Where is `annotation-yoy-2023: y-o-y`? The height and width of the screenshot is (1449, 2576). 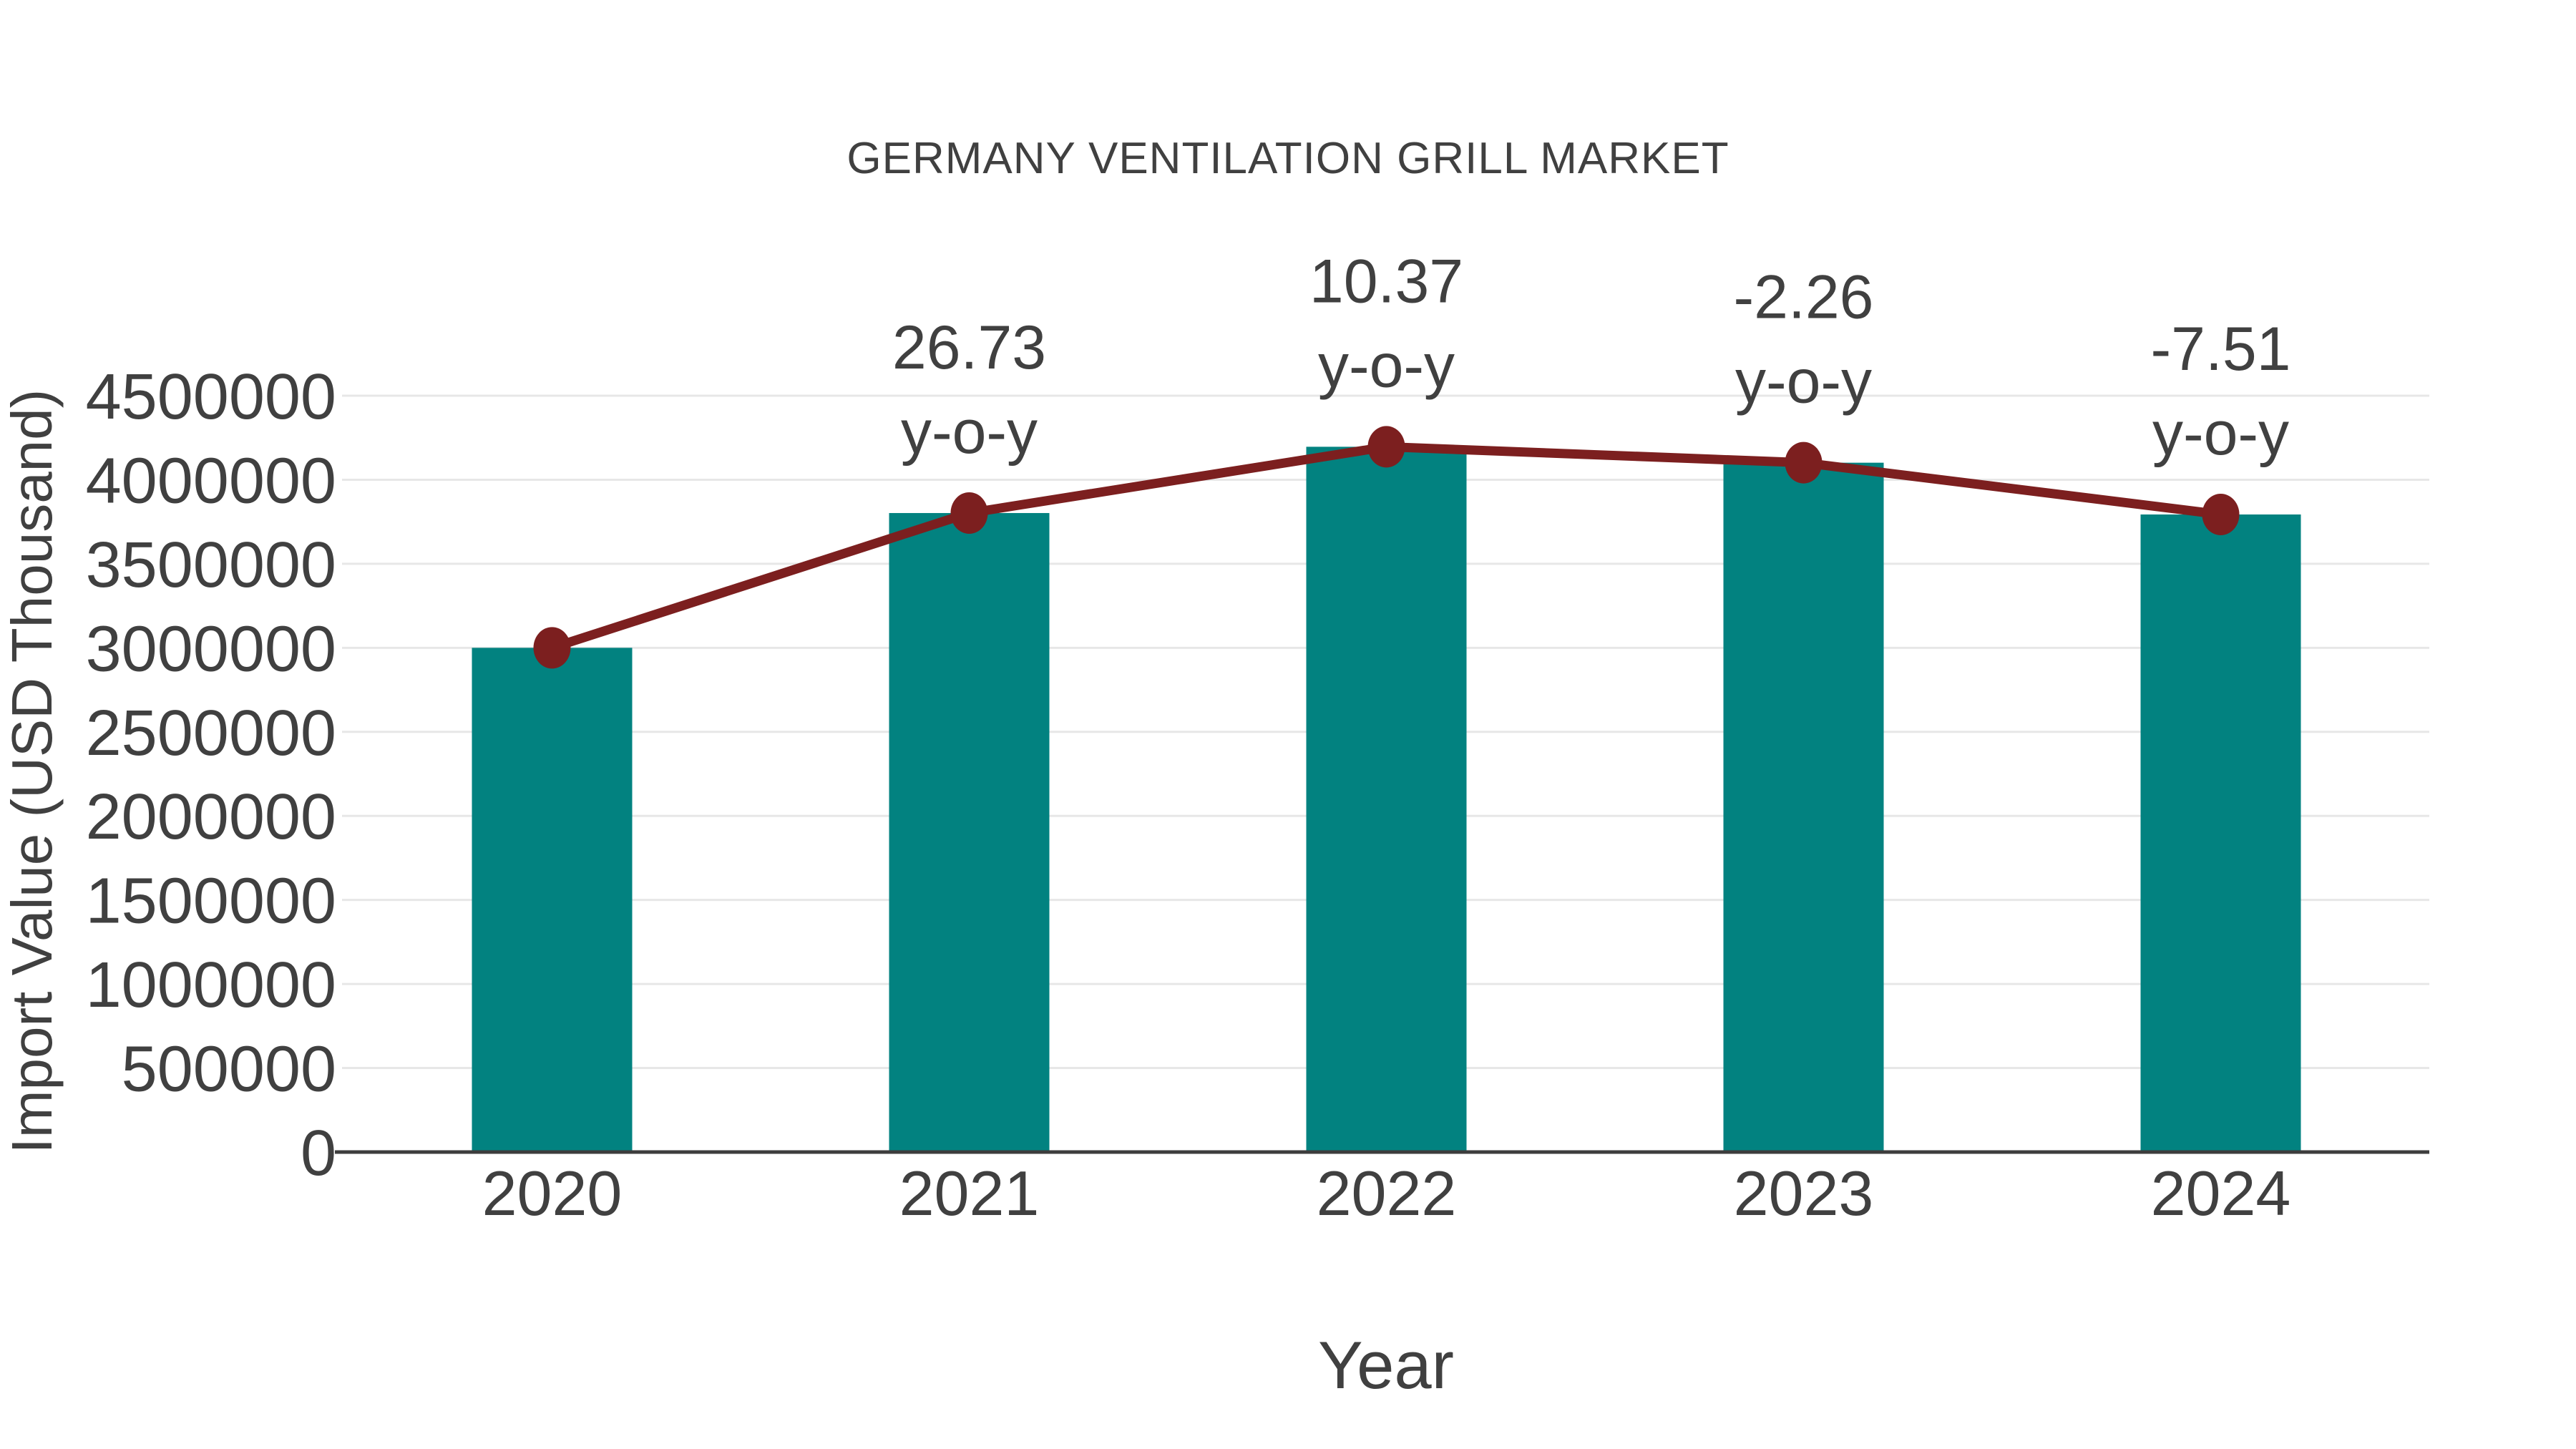
annotation-yoy-2023: y-o-y is located at coordinates (1803, 382).